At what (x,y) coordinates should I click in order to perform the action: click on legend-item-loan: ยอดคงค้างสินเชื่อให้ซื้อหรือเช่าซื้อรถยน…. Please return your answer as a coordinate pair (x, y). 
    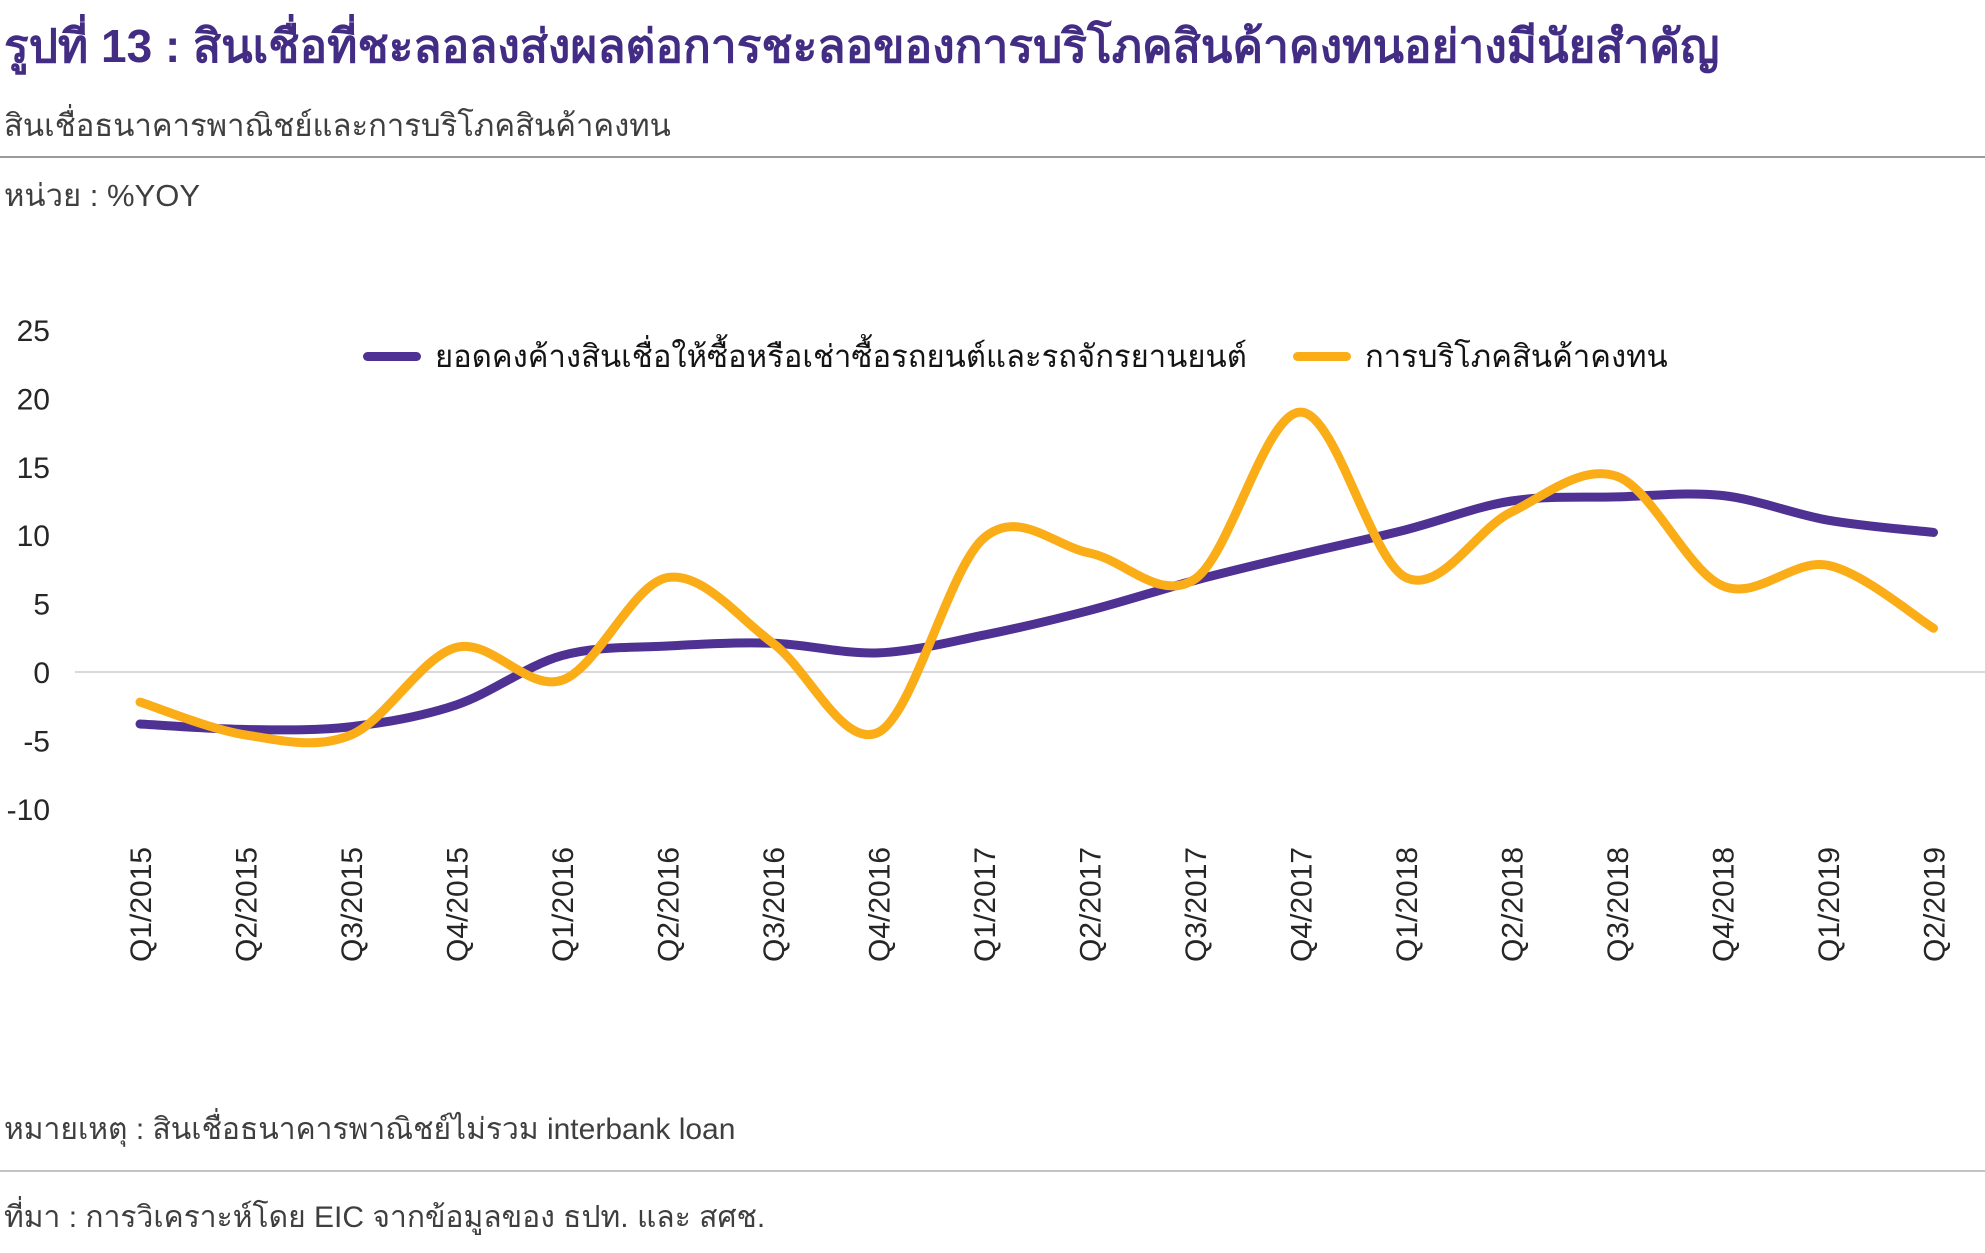
    Looking at the image, I should click on (805, 356).